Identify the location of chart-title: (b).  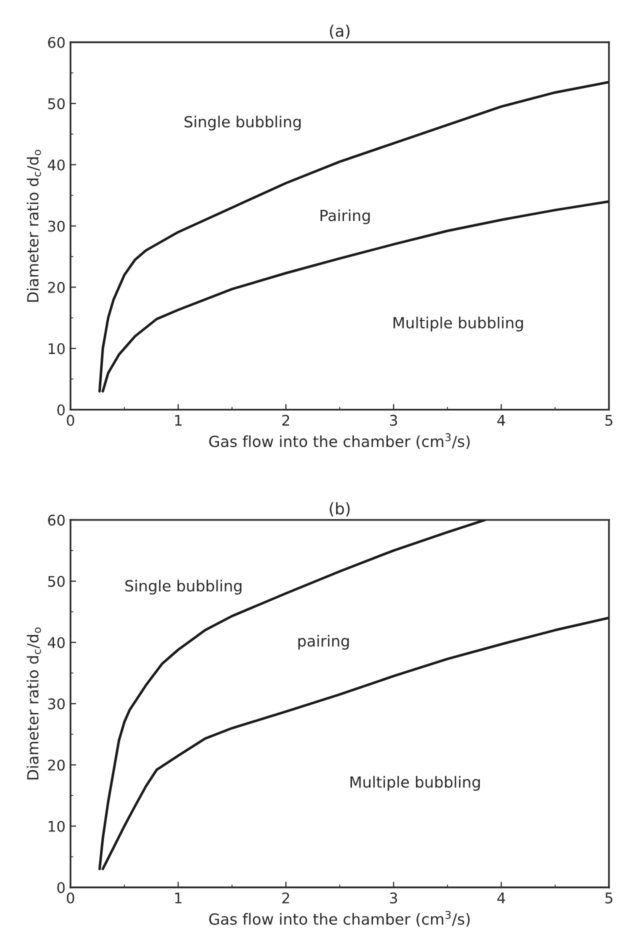
(340, 509).